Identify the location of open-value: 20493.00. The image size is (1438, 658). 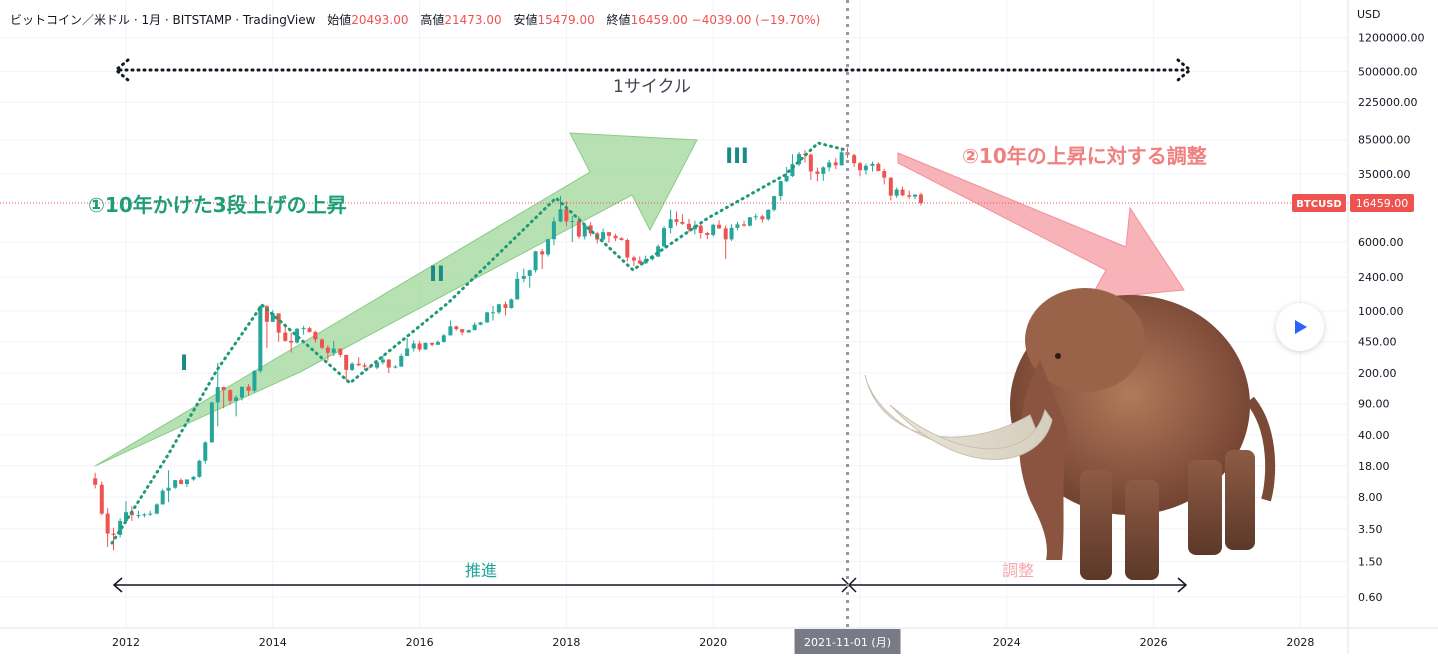
(380, 20).